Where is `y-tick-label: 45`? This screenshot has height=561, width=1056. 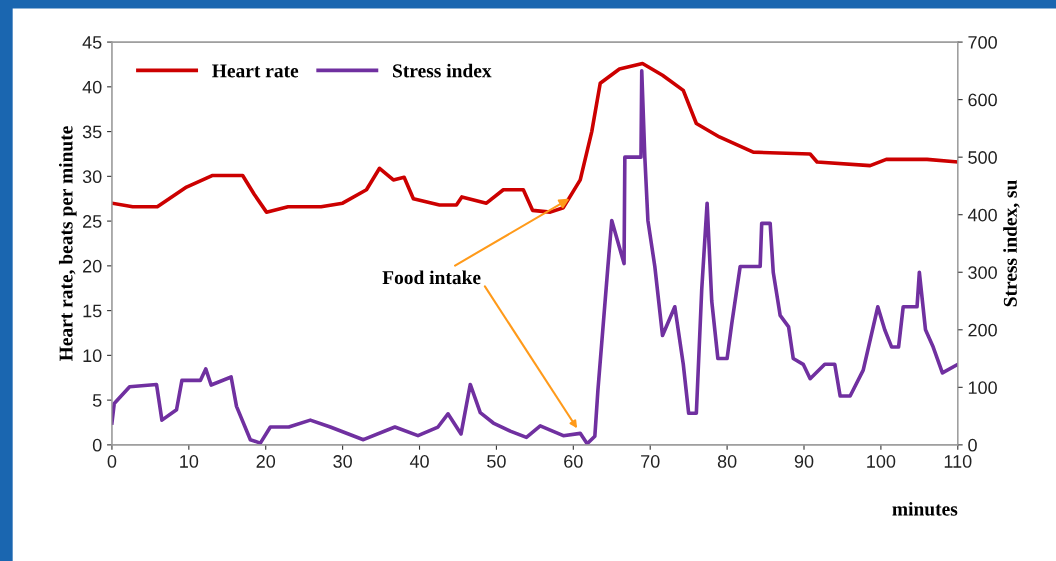
y-tick-label: 45 is located at coordinates (92, 42).